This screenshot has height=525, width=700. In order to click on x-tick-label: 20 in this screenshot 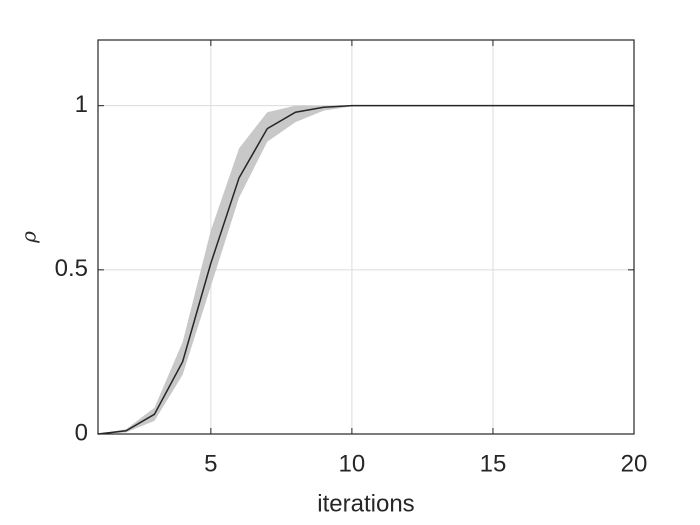, I will do `click(634, 463)`.